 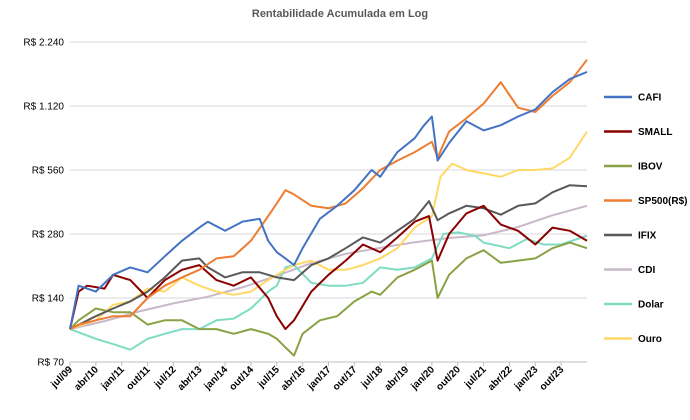 I want to click on legend-label-ifix: IFIX, so click(x=647, y=236).